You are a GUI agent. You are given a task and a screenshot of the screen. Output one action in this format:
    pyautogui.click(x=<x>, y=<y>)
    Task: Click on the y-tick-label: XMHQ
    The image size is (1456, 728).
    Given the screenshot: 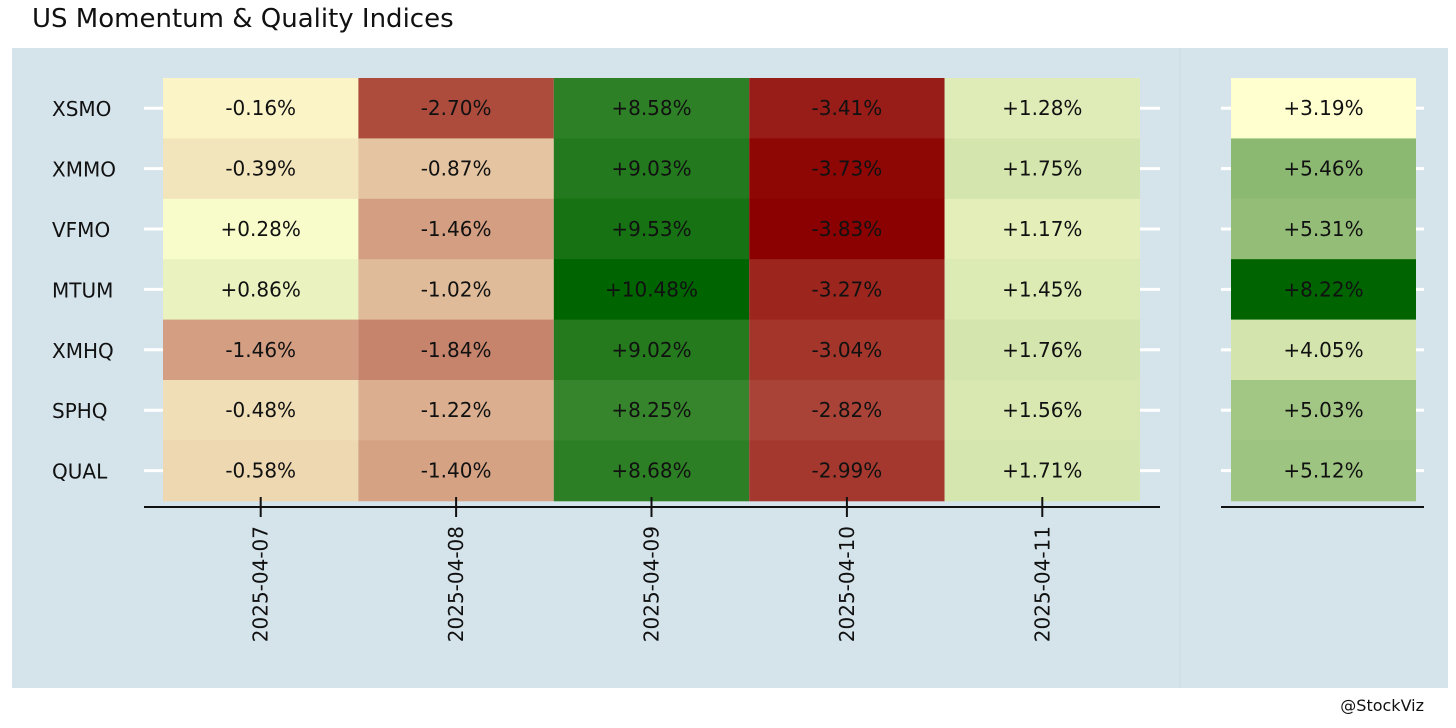 What is the action you would take?
    pyautogui.click(x=83, y=351)
    